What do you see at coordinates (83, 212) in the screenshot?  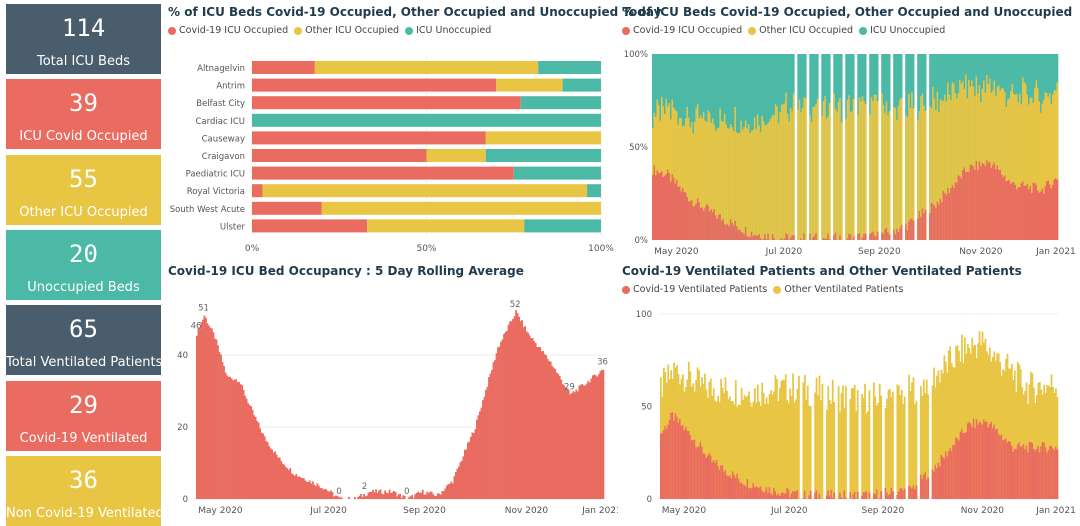 I see `kpi-label: Other ICU Occupied` at bounding box center [83, 212].